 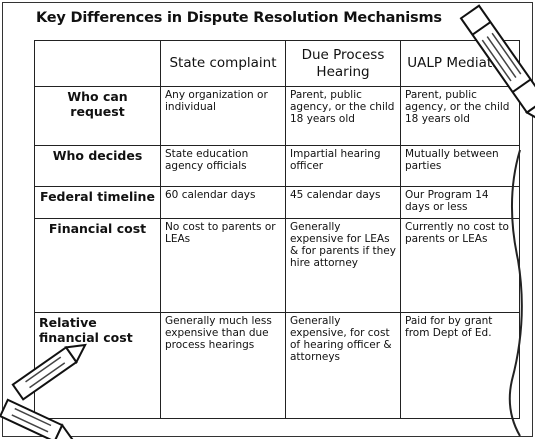 I want to click on table-cell: State education agency officials, so click(x=223, y=166).